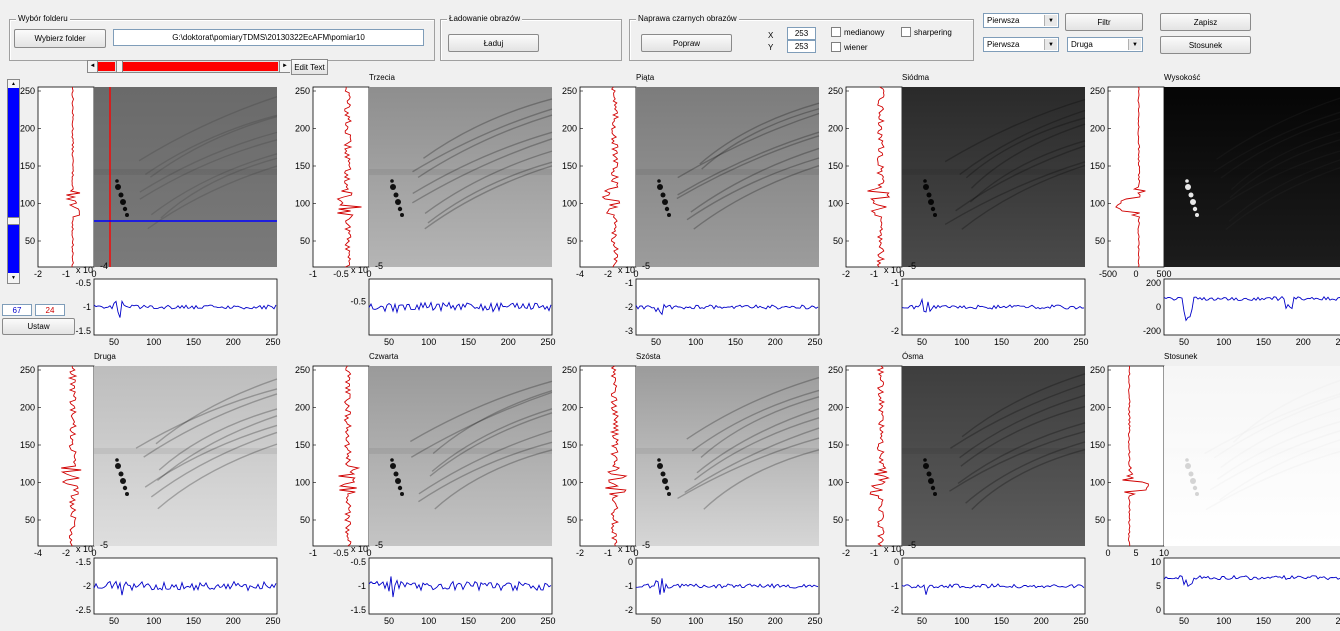 This screenshot has width=1340, height=631. Describe the element at coordinates (801, 33) in the screenshot. I see `x-value-field: 253` at that location.